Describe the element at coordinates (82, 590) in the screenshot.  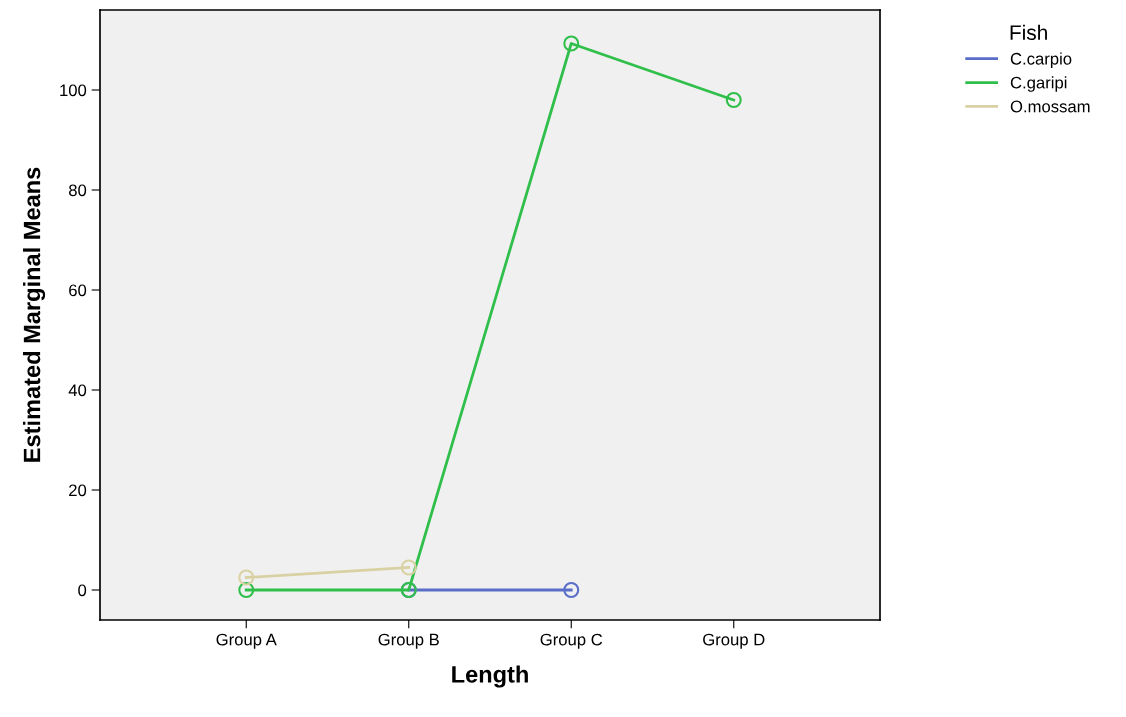
I see `y-tick-label: 0` at that location.